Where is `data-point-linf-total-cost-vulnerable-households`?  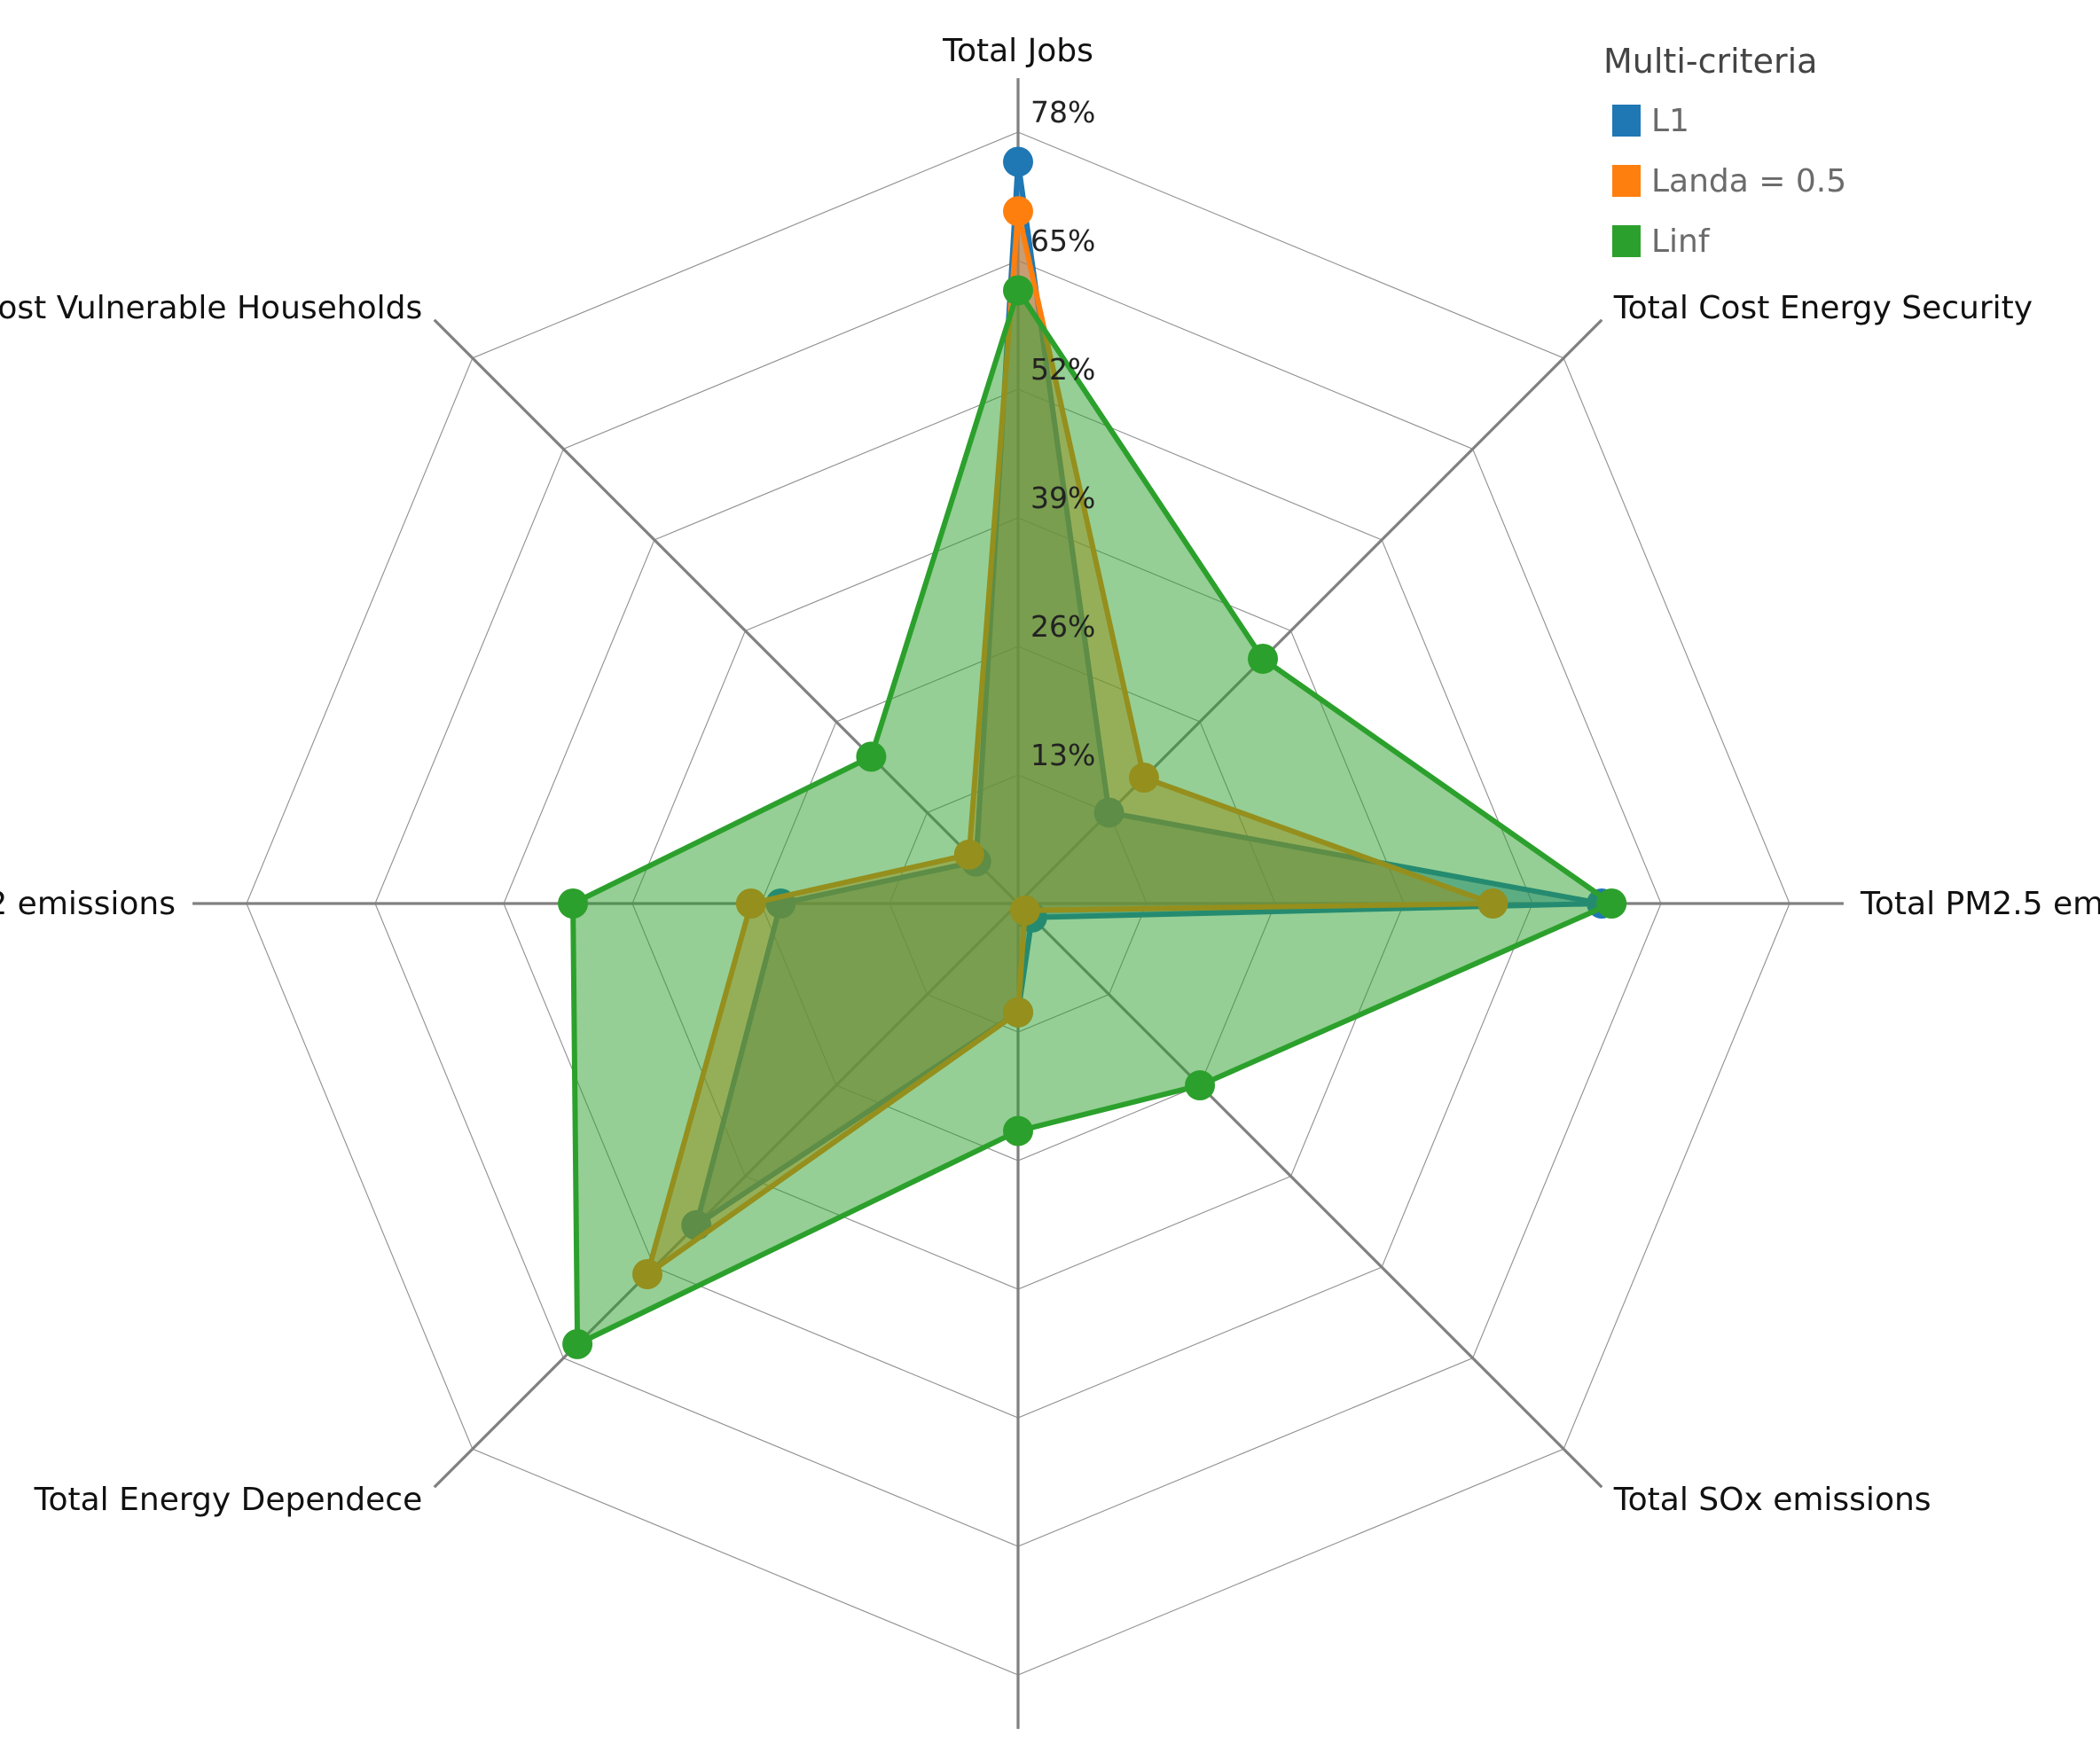 data-point-linf-total-cost-vulnerable-households is located at coordinates (871, 756).